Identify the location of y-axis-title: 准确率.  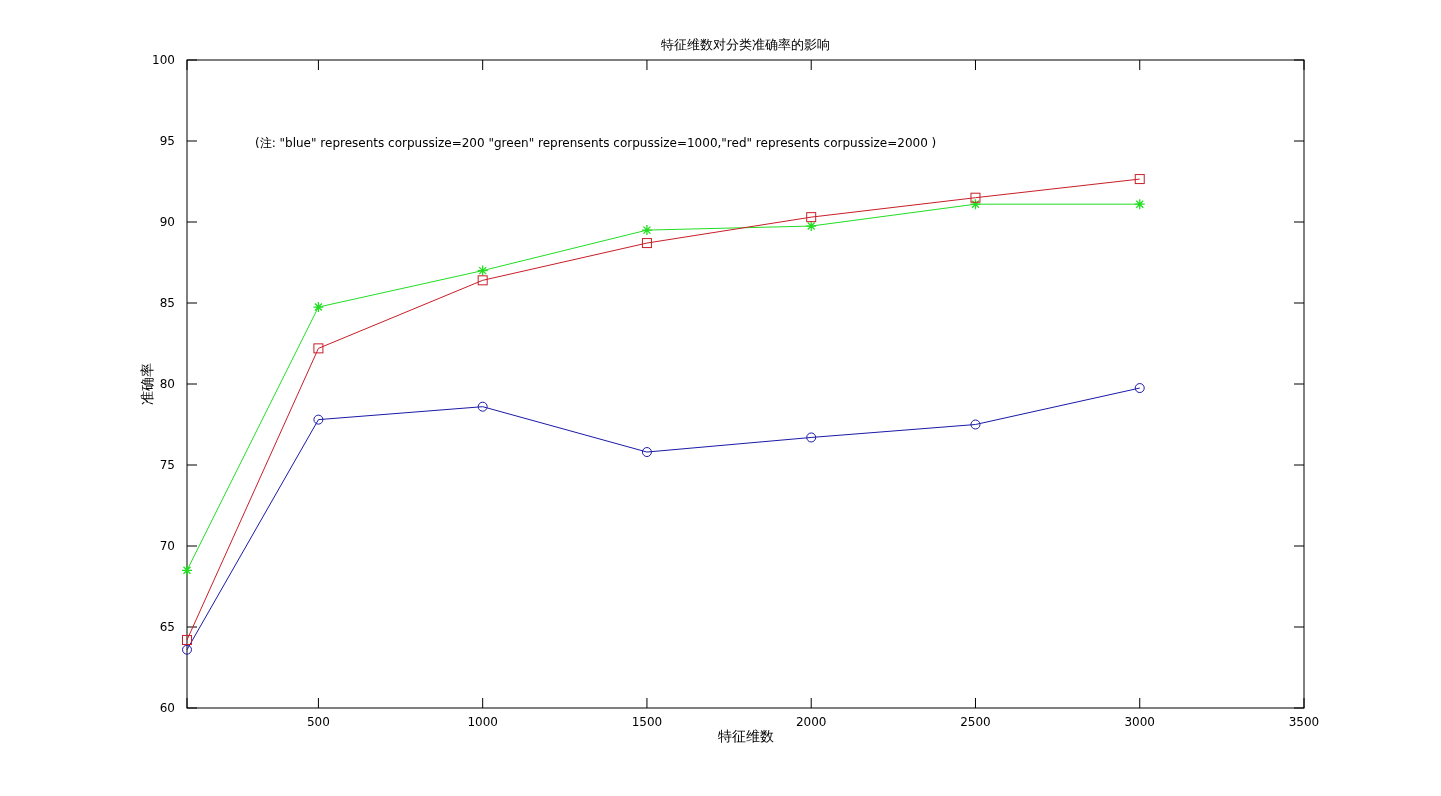
(147, 384).